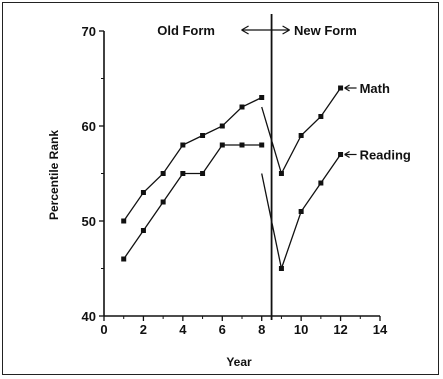 This screenshot has width=443, height=379. What do you see at coordinates (89, 126) in the screenshot?
I see `y-tick-label: 60` at bounding box center [89, 126].